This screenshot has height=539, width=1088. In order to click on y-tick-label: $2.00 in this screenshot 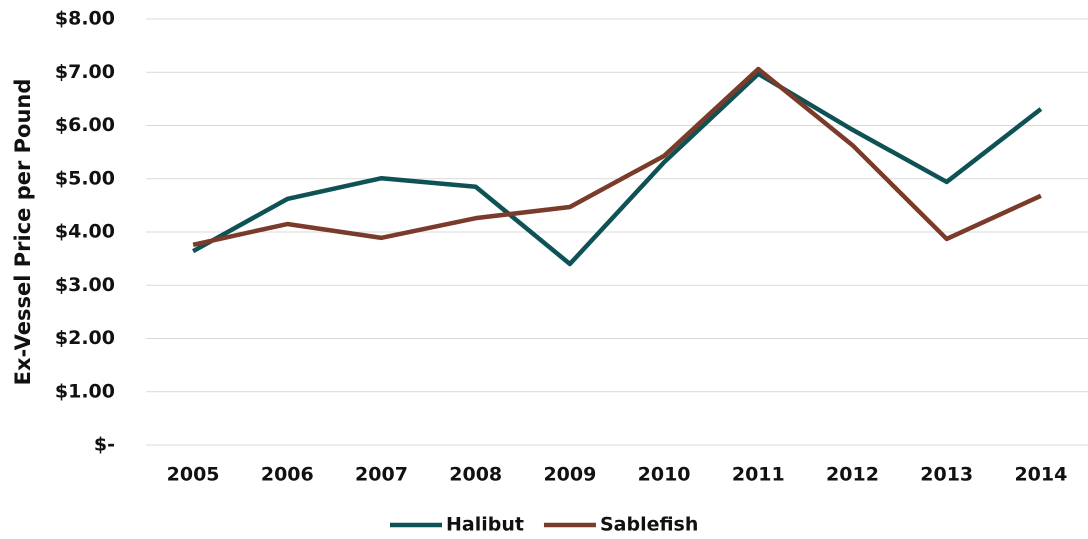, I will do `click(85, 338)`.